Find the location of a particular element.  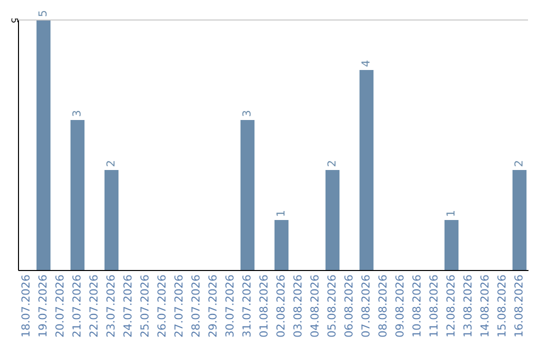

x-tick-label: 22.07.2026 is located at coordinates (94, 306).